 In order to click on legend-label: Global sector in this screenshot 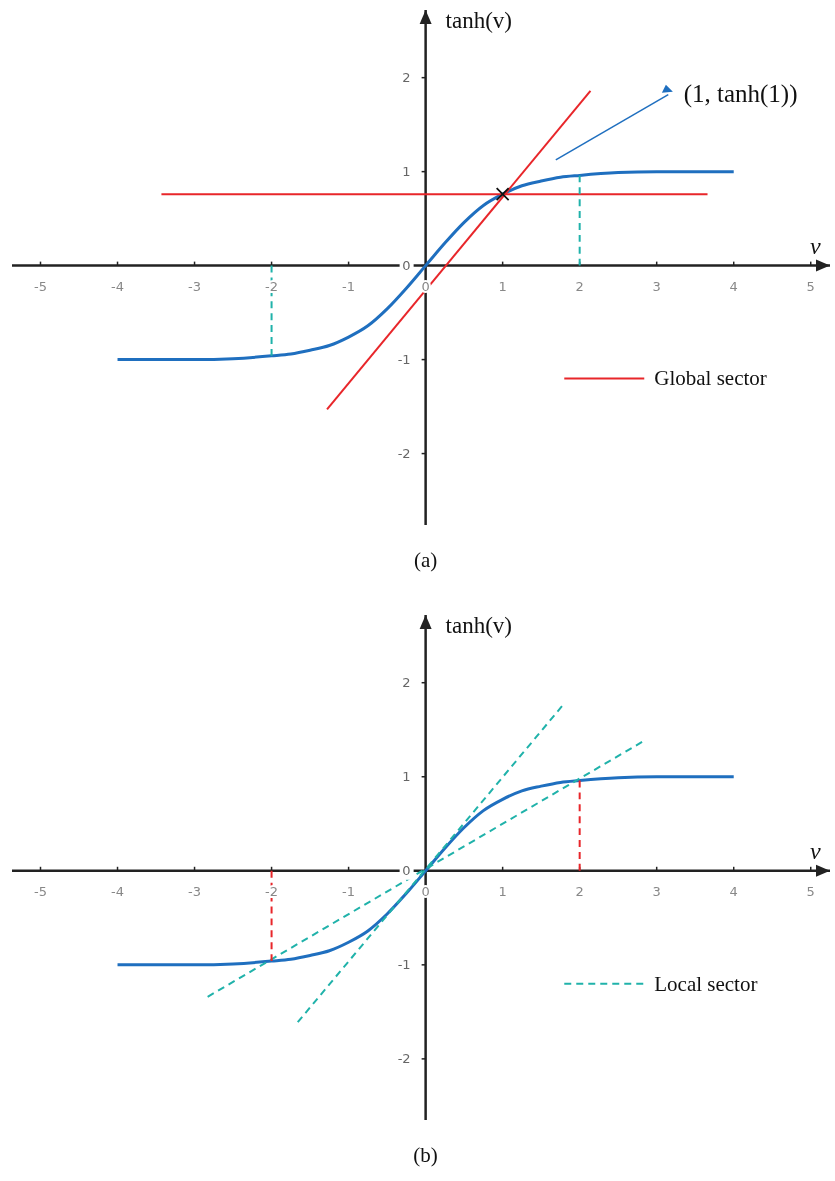, I will do `click(710, 378)`.